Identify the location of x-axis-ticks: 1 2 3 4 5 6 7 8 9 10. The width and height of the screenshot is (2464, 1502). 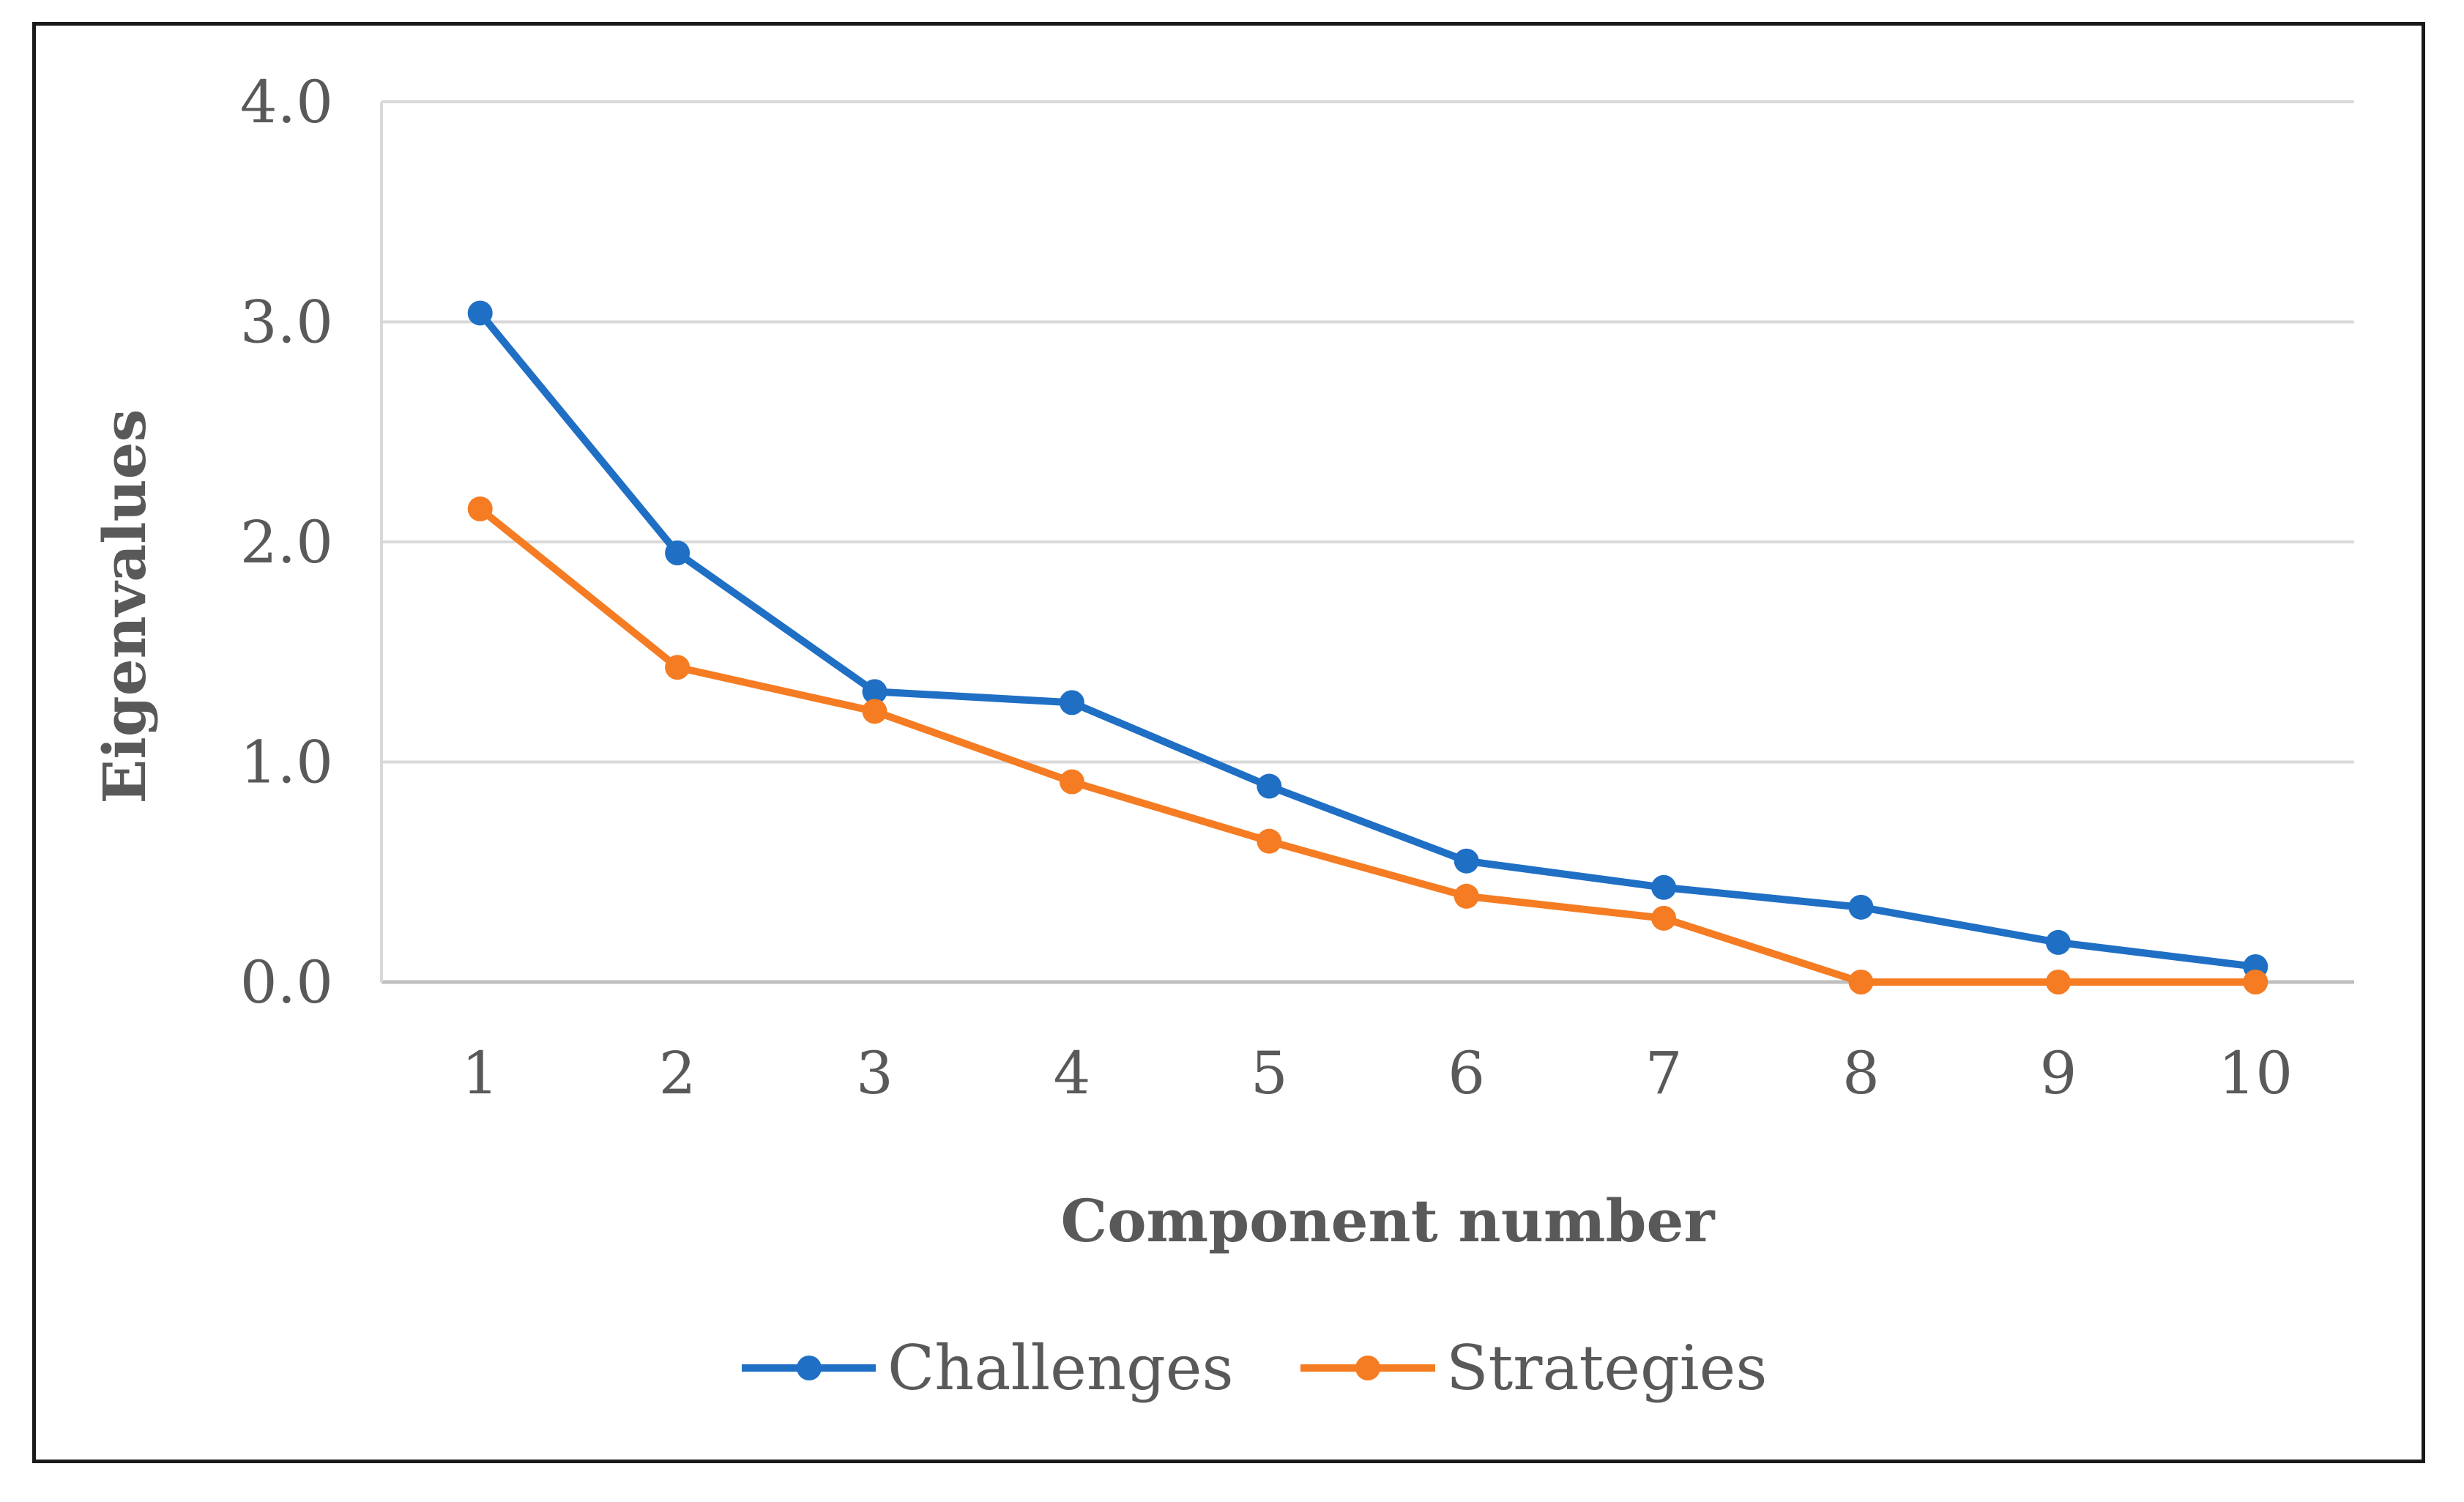
(1377, 1073).